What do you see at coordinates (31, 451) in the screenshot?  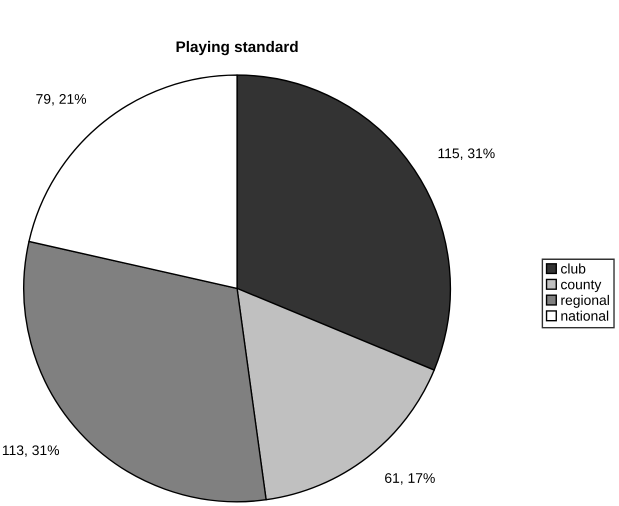 I see `data-label: 113, 31%` at bounding box center [31, 451].